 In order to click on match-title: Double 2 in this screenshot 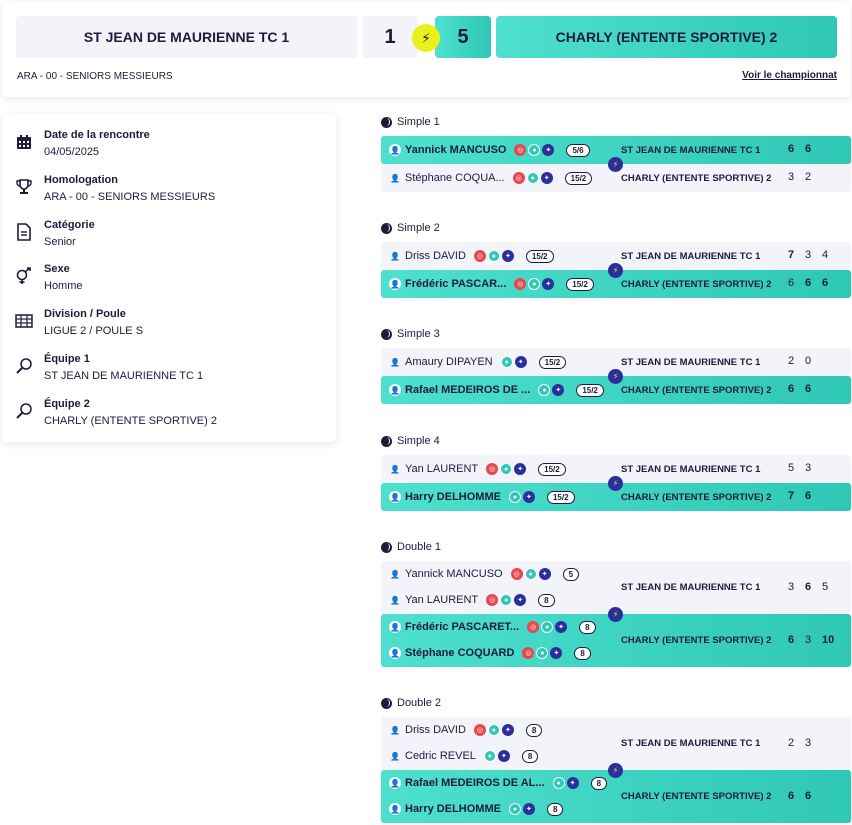, I will do `click(616, 703)`.